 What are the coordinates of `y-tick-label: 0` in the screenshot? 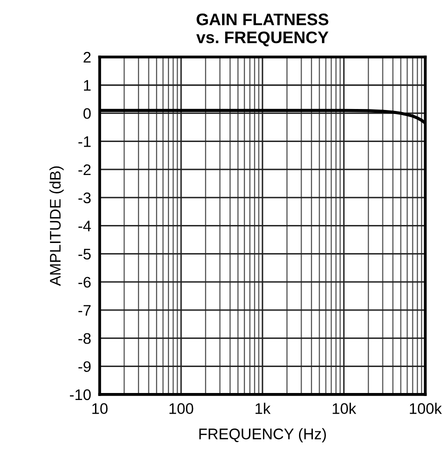 It's located at (87, 113).